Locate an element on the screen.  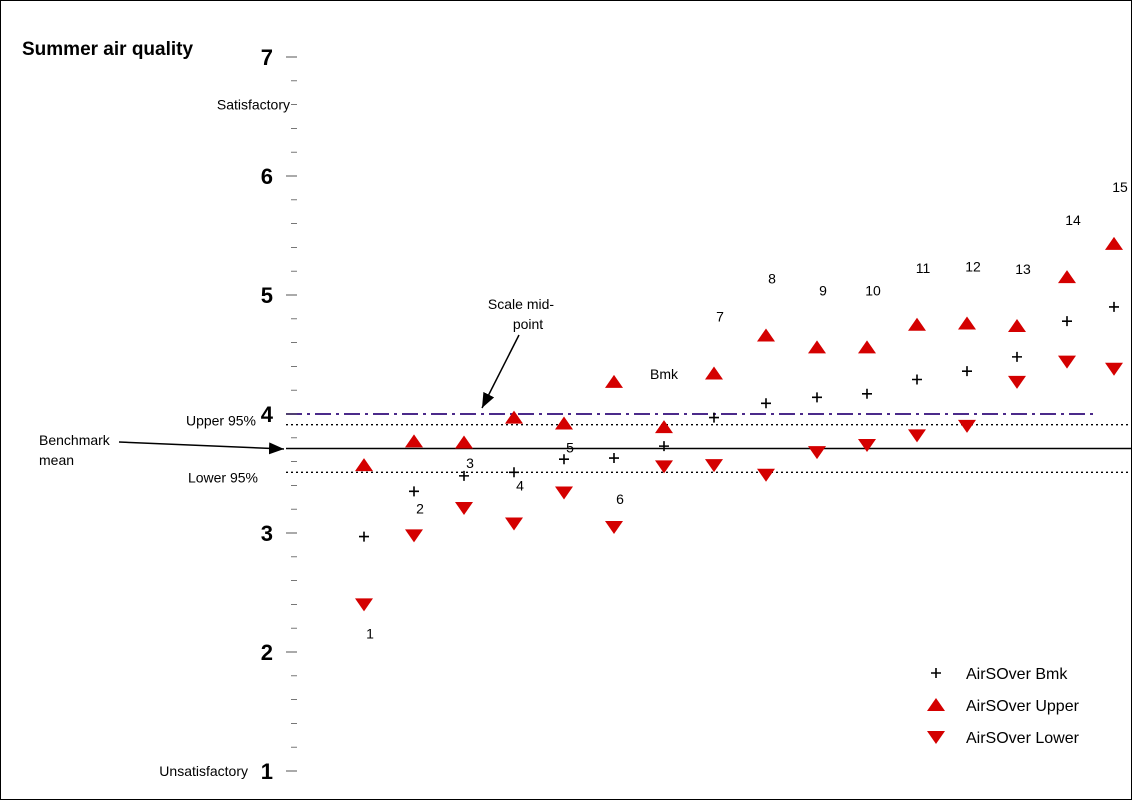
legend-label: AirSOver Lower is located at coordinates (1023, 738).